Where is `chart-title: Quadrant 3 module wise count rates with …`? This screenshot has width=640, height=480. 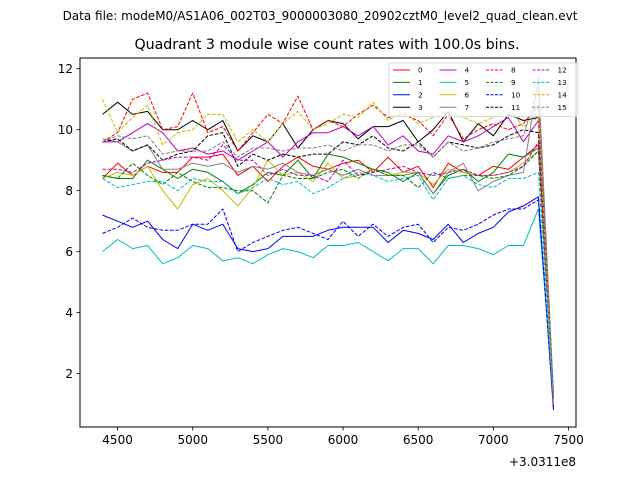 chart-title: Quadrant 3 module wise count rates with … is located at coordinates (326, 45).